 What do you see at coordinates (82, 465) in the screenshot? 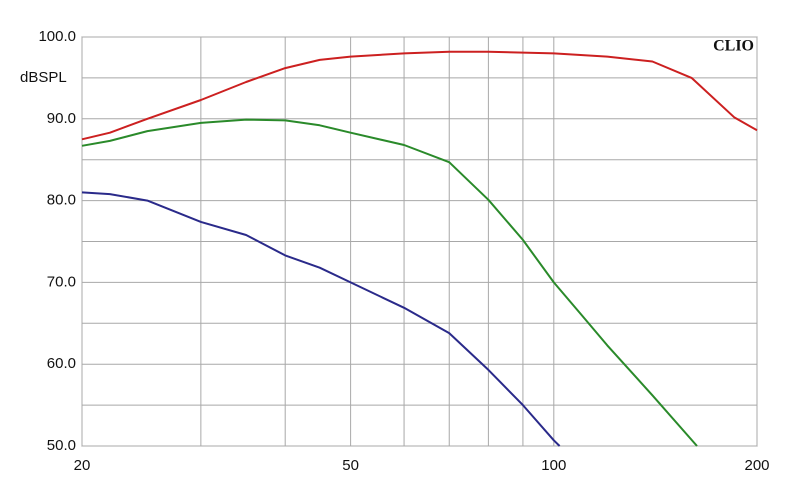
I see `x-tick-label: 20` at bounding box center [82, 465].